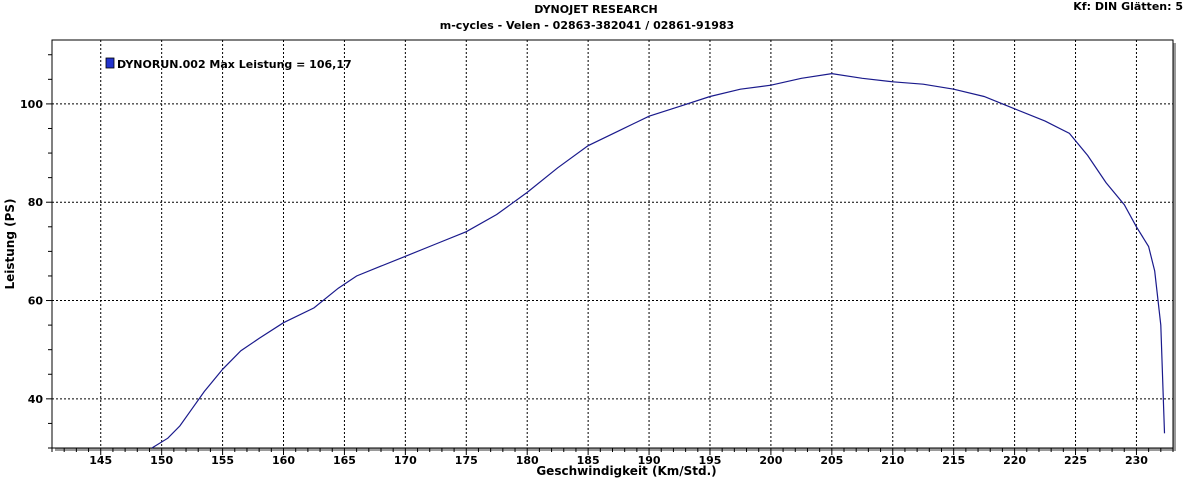 This screenshot has height=483, width=1191. Describe the element at coordinates (405, 460) in the screenshot. I see `x-tick-label: 170` at that location.